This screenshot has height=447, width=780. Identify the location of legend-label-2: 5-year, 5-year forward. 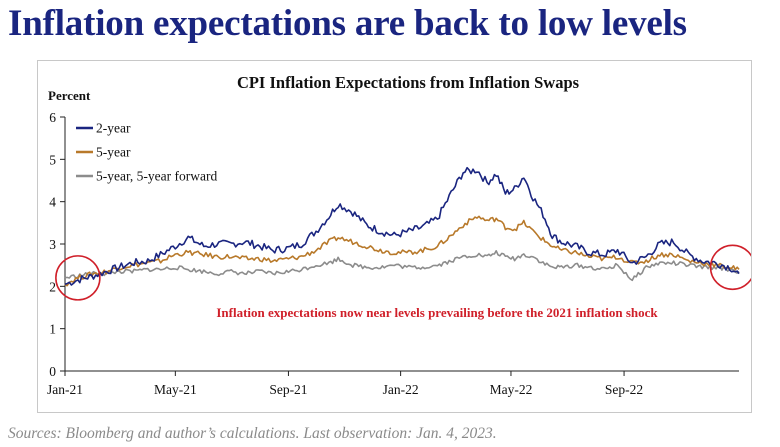
(157, 176).